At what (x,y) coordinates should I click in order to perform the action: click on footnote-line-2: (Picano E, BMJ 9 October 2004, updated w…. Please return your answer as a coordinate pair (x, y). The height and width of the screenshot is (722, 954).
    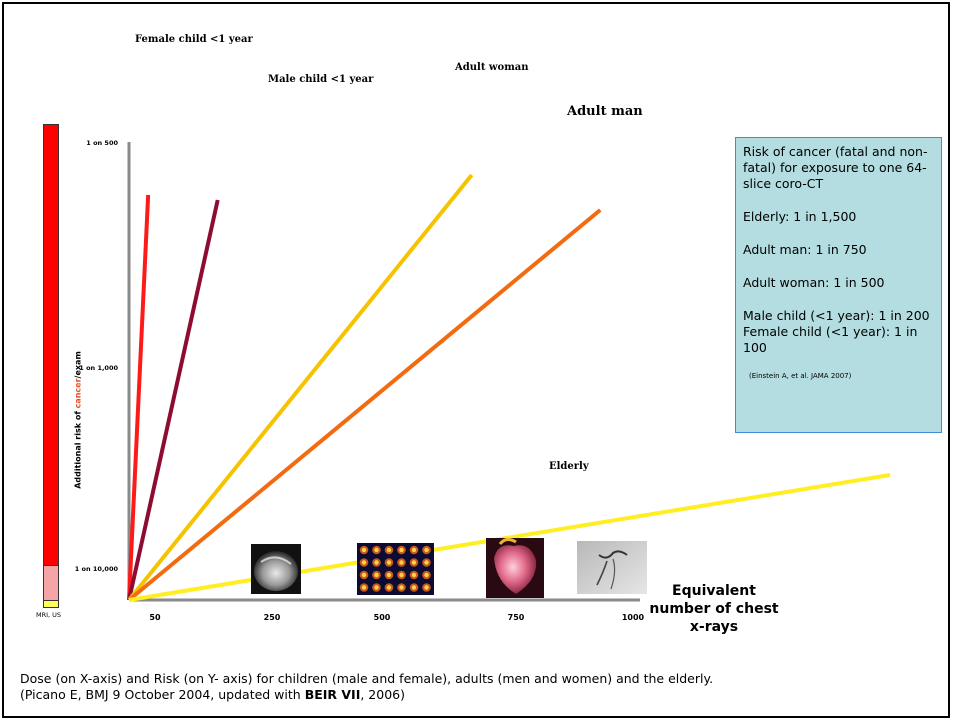
    Looking at the image, I should click on (470, 695).